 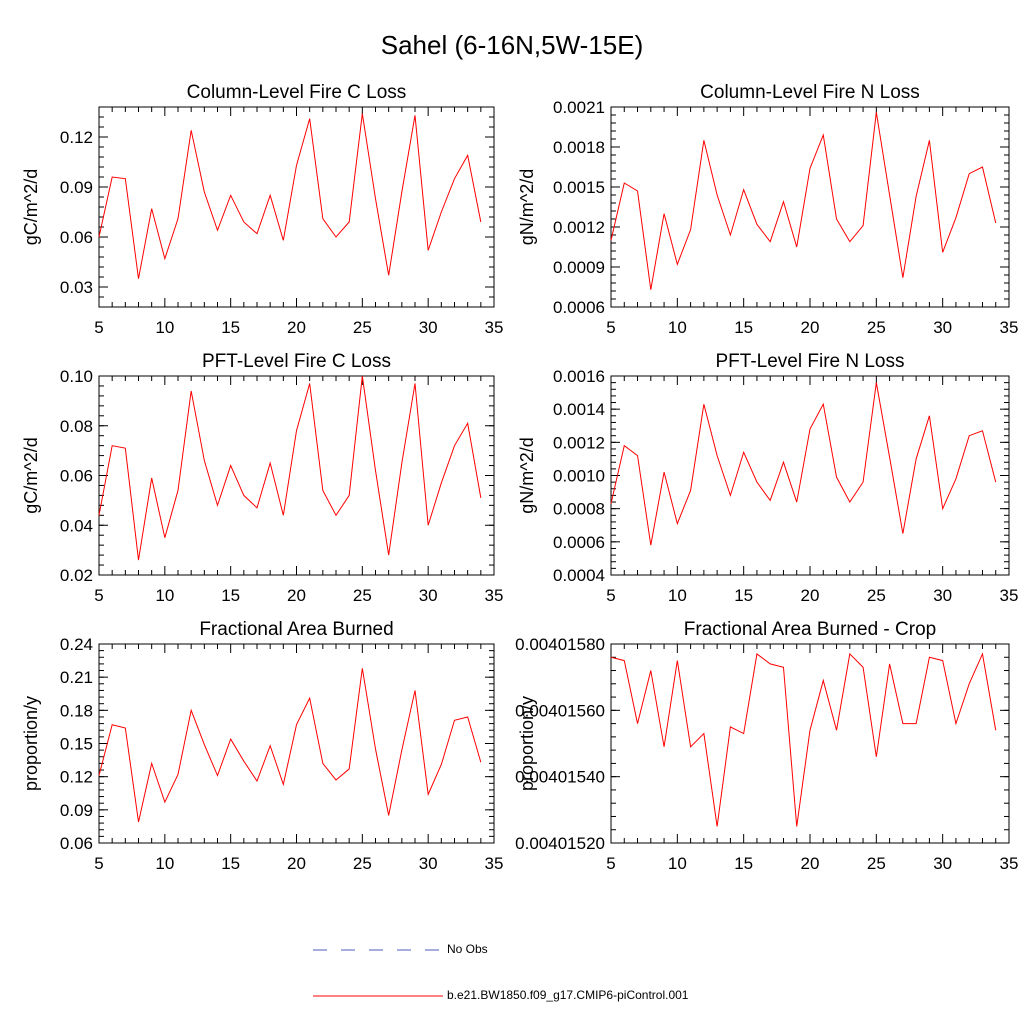 What do you see at coordinates (560, 843) in the screenshot?
I see `panel-6-y-tick-label: 0.00401520` at bounding box center [560, 843].